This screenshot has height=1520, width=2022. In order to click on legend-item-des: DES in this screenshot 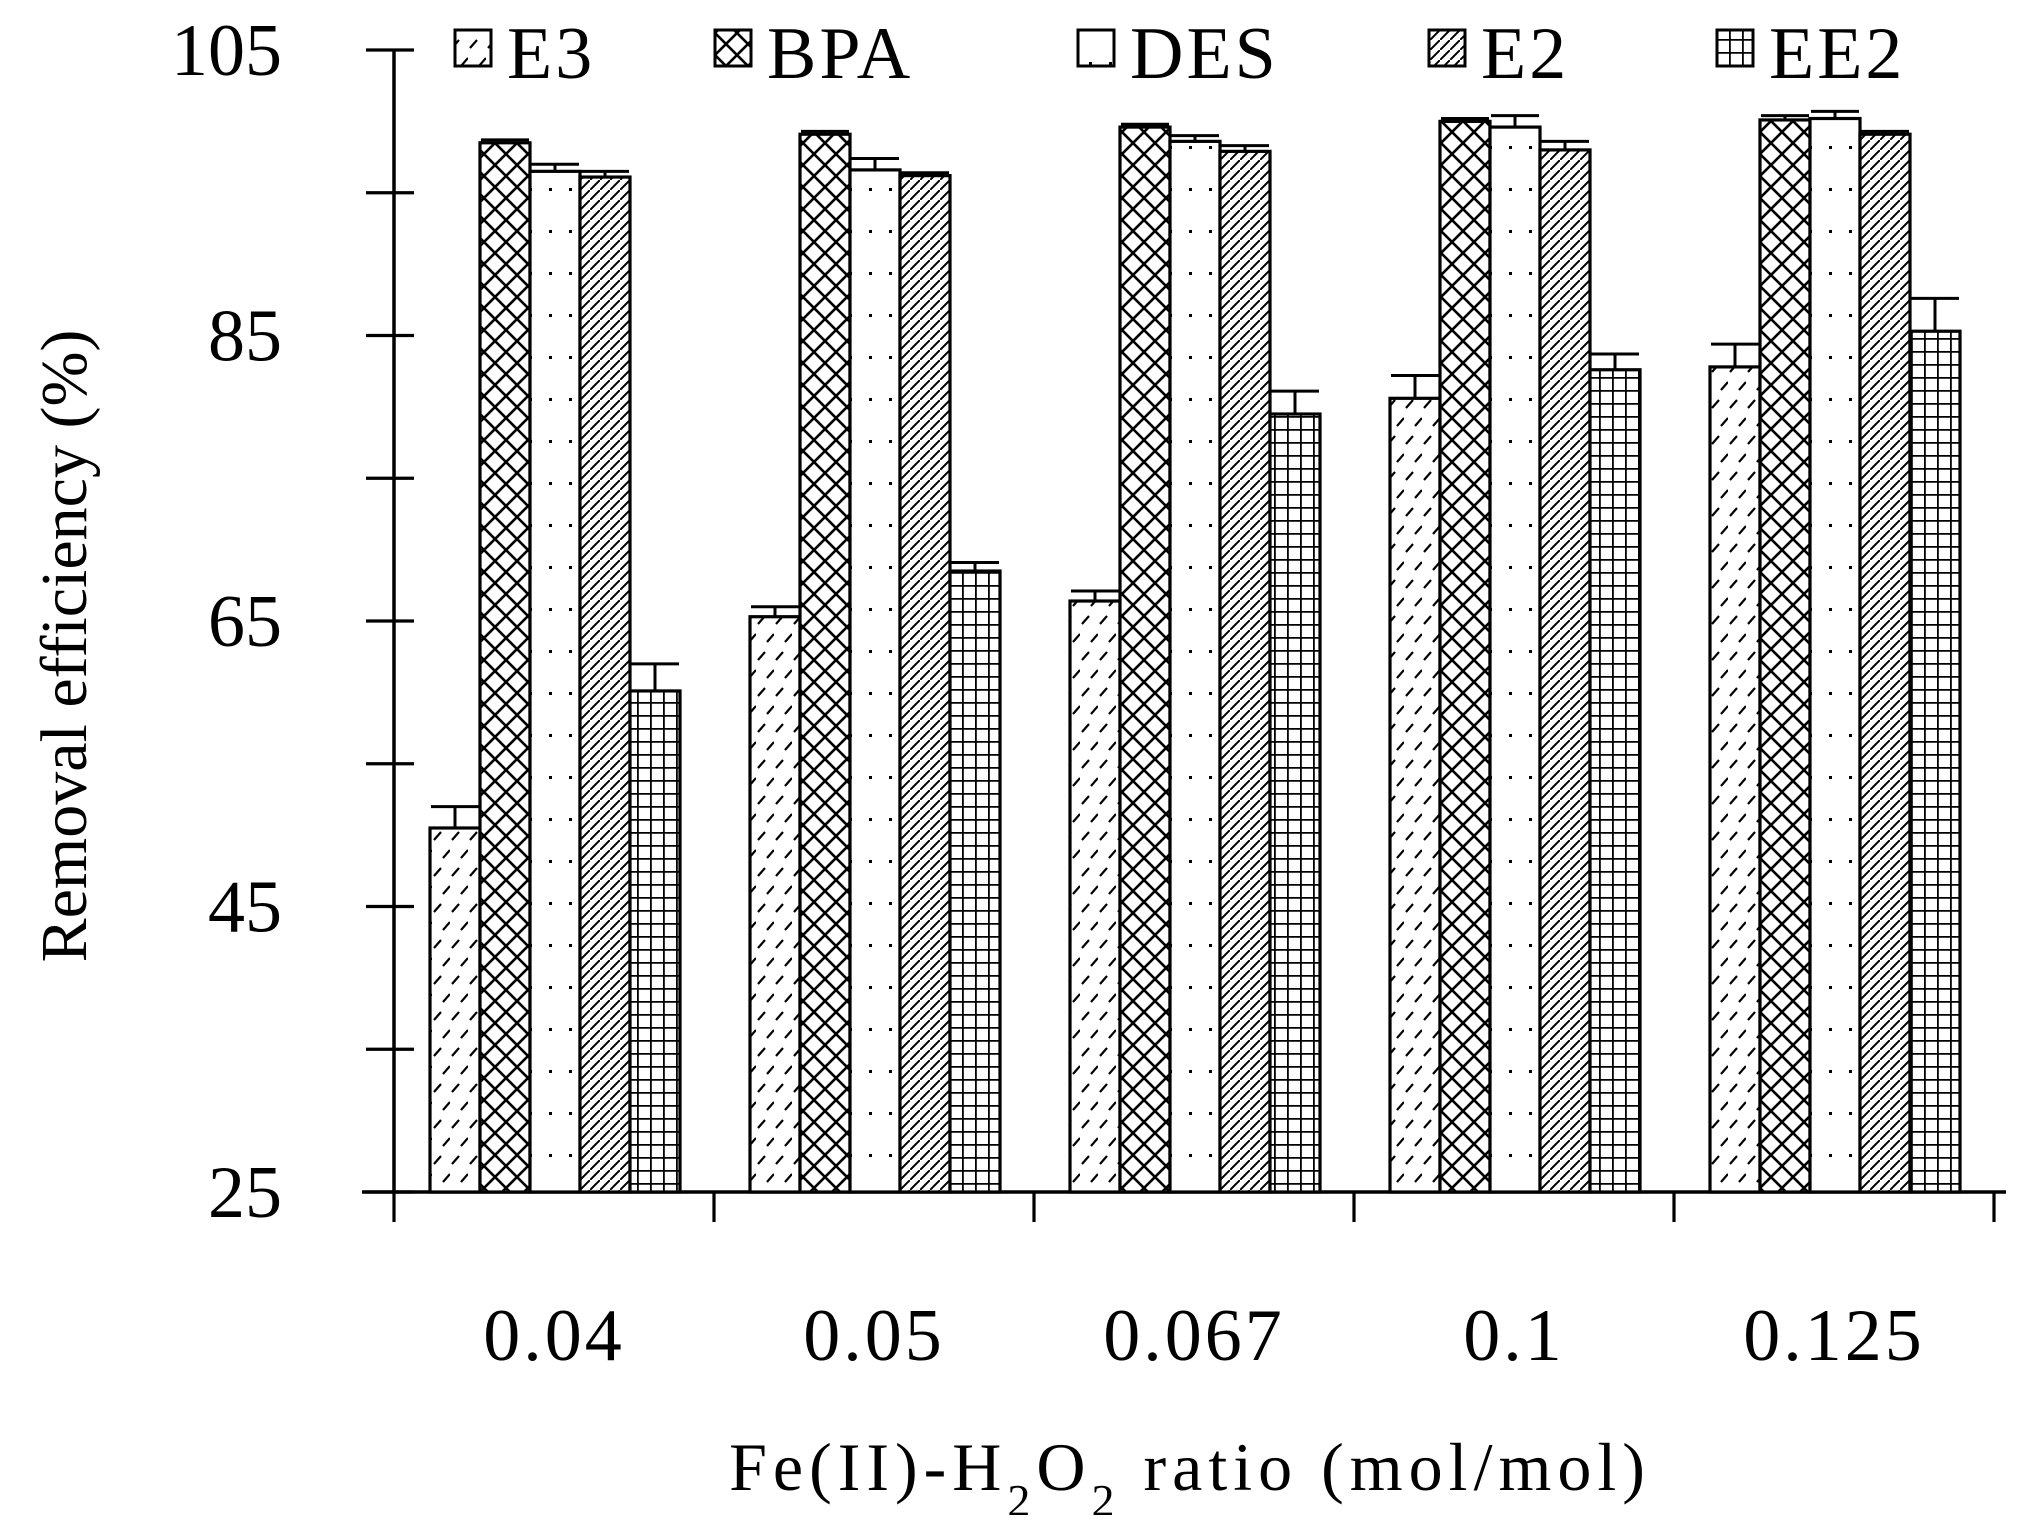, I will do `click(1177, 54)`.